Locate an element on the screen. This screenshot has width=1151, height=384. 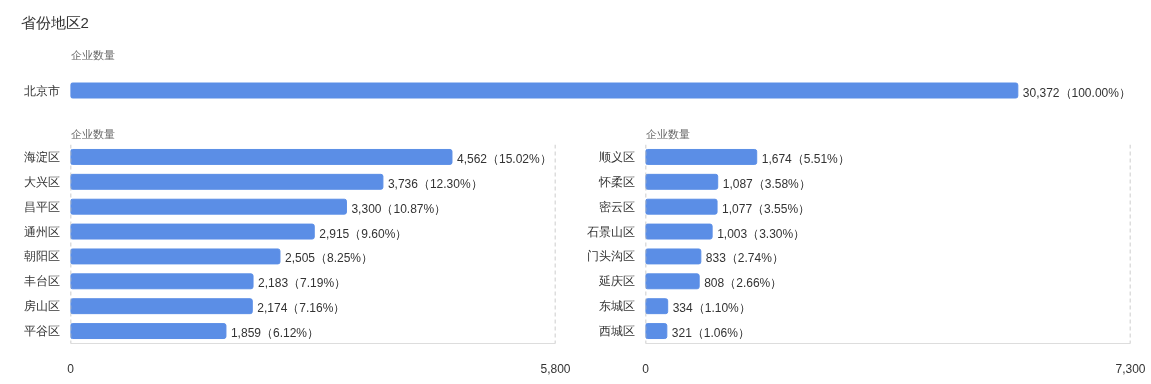
y-tick-label: 海淀区 is located at coordinates (41, 156).